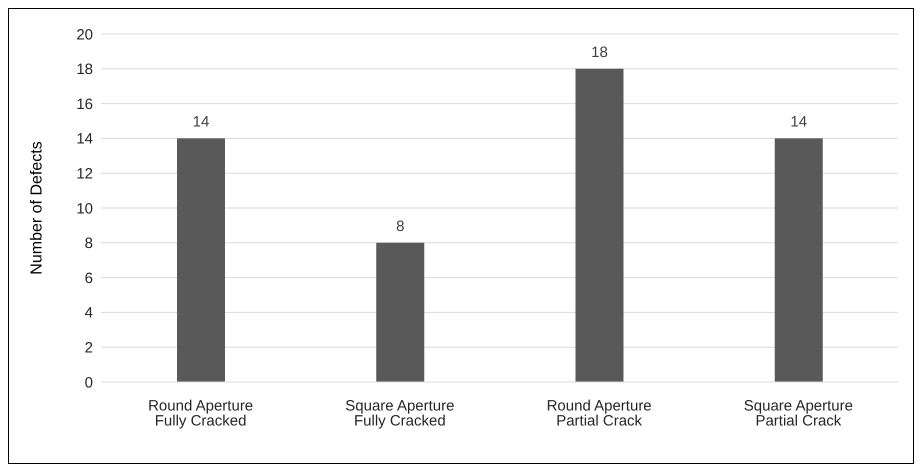 This screenshot has width=919, height=470. What do you see at coordinates (84, 35) in the screenshot?
I see `y-tick-label: 20` at bounding box center [84, 35].